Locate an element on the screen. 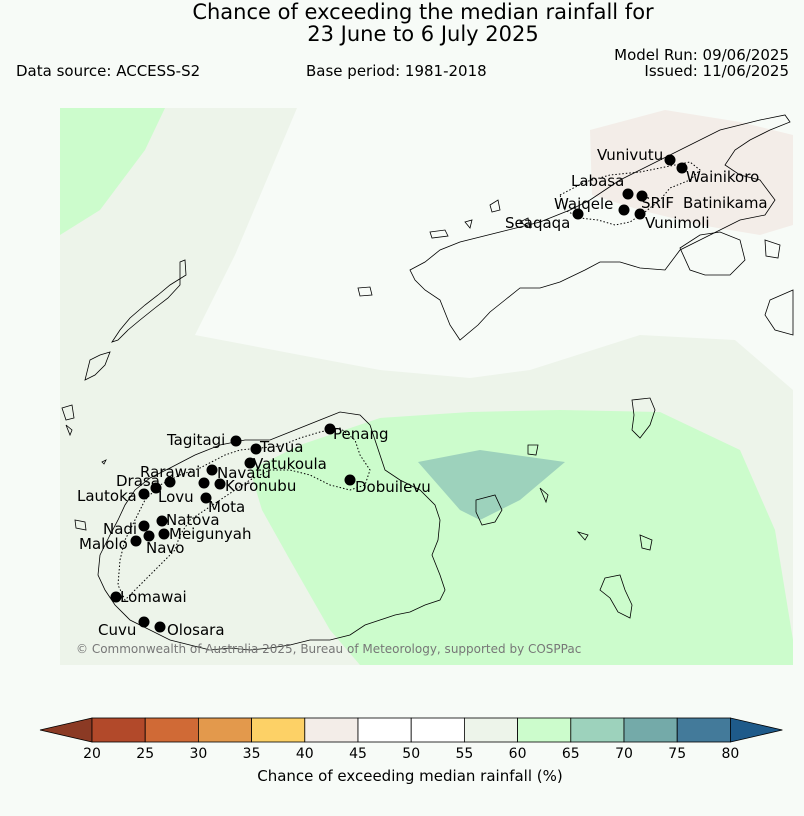 The height and width of the screenshot is (816, 804). station-dot-meigunyah is located at coordinates (164, 534).